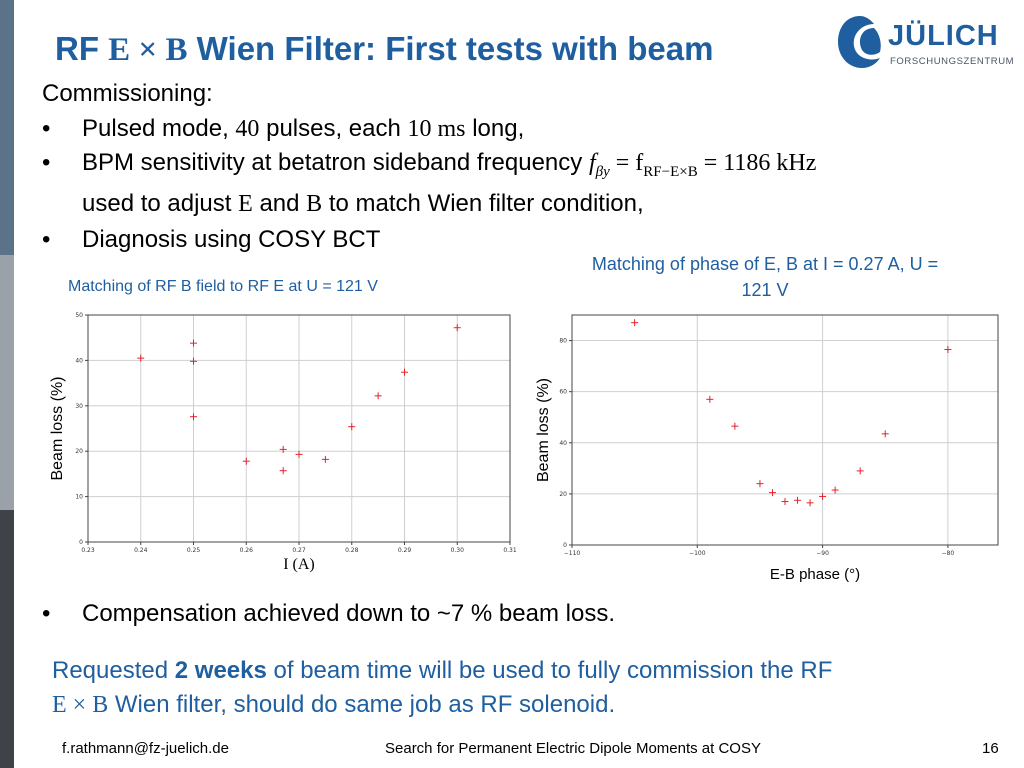 The width and height of the screenshot is (1024, 768). I want to click on x-tick-label: 0.25, so click(194, 550).